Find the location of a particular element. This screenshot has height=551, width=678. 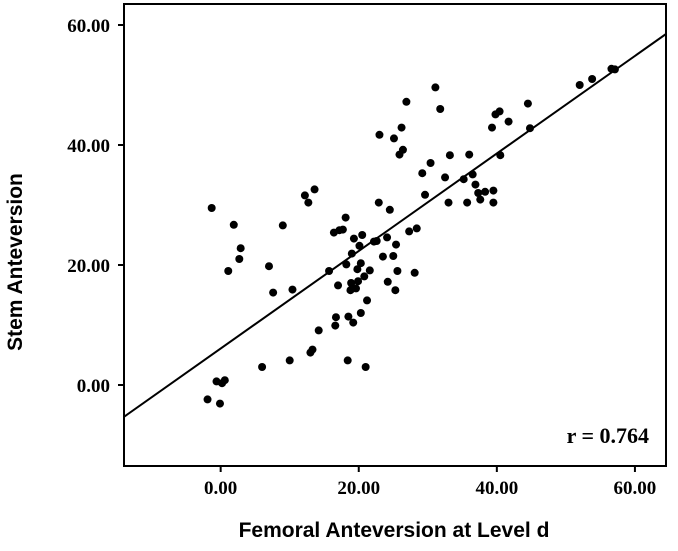

x-axis-ticks: 0.00 20.00 40.00 60.00 is located at coordinates (430, 482).